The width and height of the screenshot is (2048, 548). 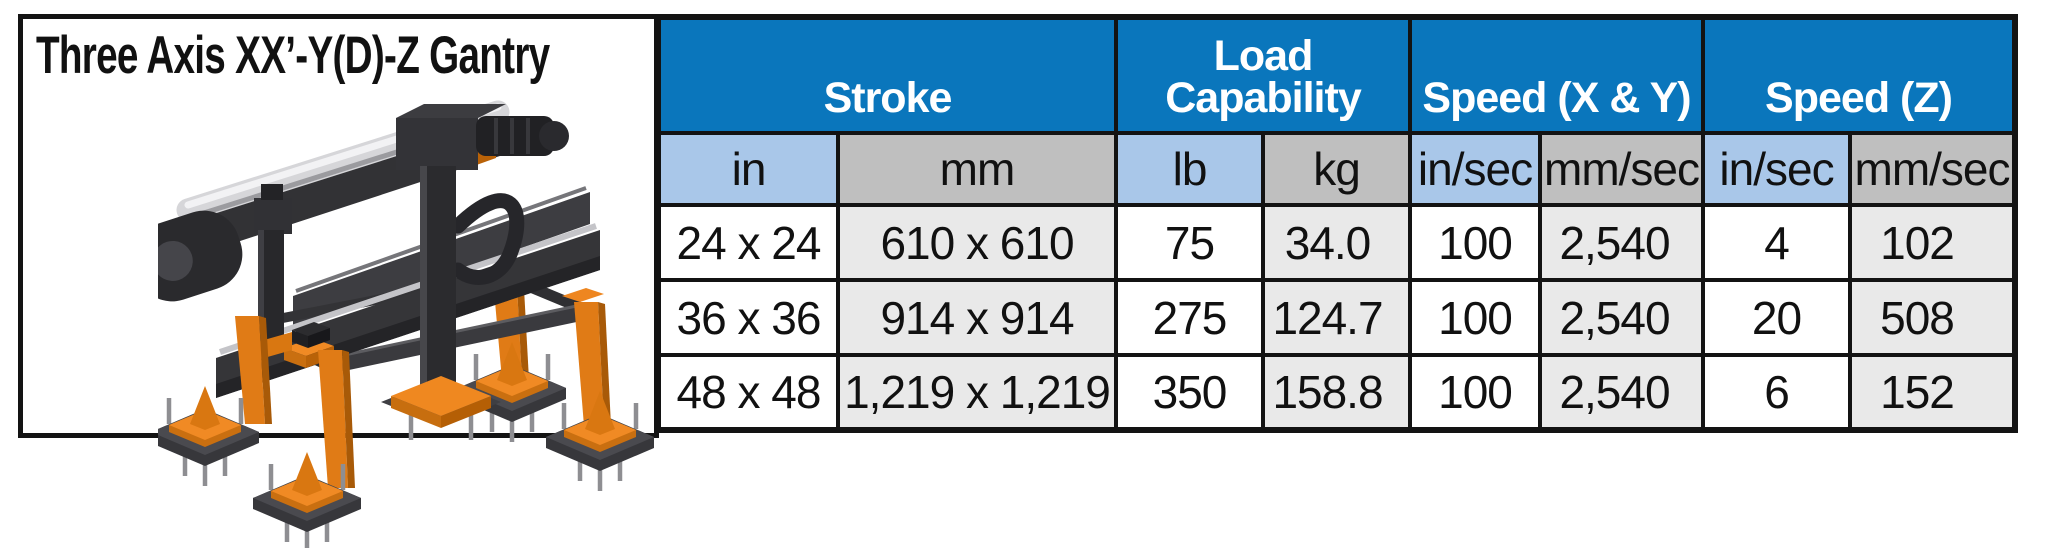 I want to click on cell-stroke-mm: 1,219 x 1,219, so click(x=977, y=392).